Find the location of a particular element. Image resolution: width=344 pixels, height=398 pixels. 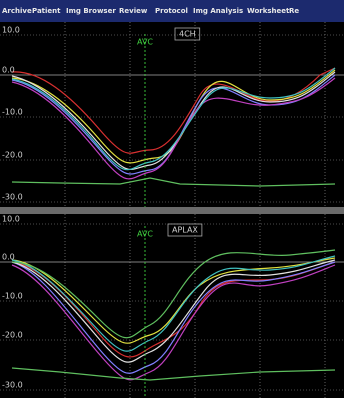

menu-item: Re is located at coordinates (294, 11).